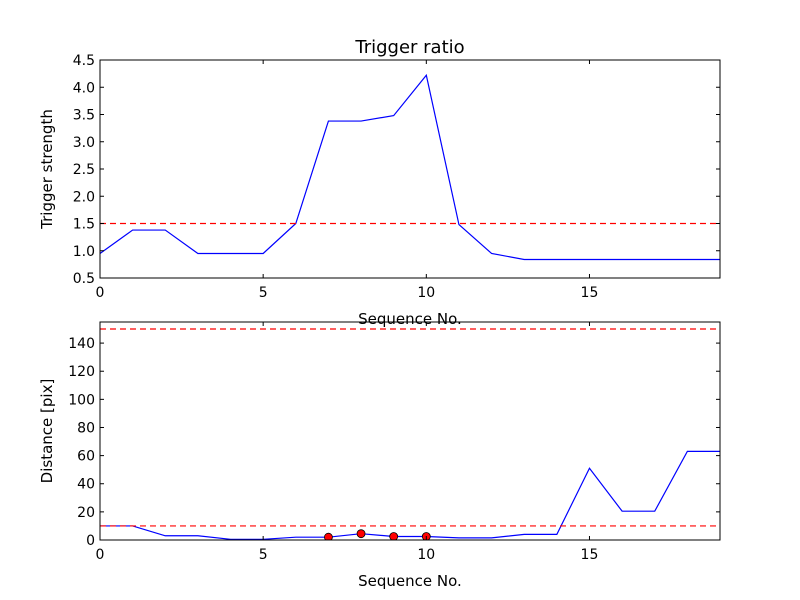 This screenshot has width=800, height=600. Describe the element at coordinates (81, 400) in the screenshot. I see `y-tick-label: 100` at that location.